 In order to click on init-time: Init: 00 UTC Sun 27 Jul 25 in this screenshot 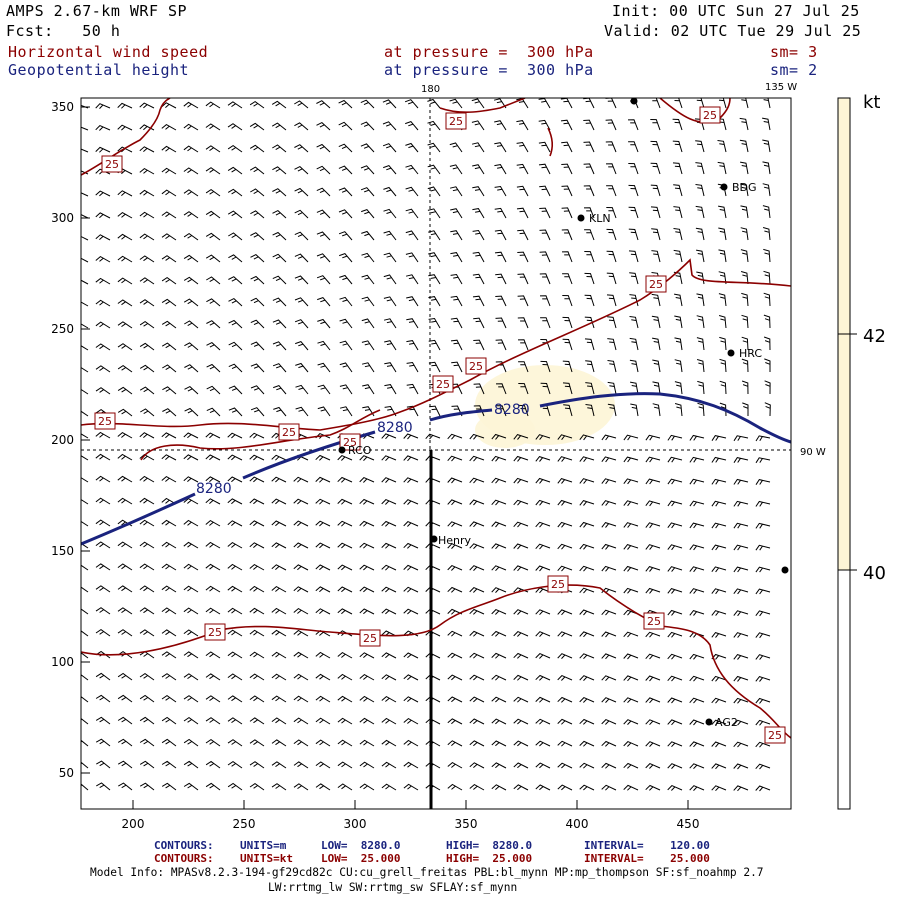, I will do `click(736, 11)`.